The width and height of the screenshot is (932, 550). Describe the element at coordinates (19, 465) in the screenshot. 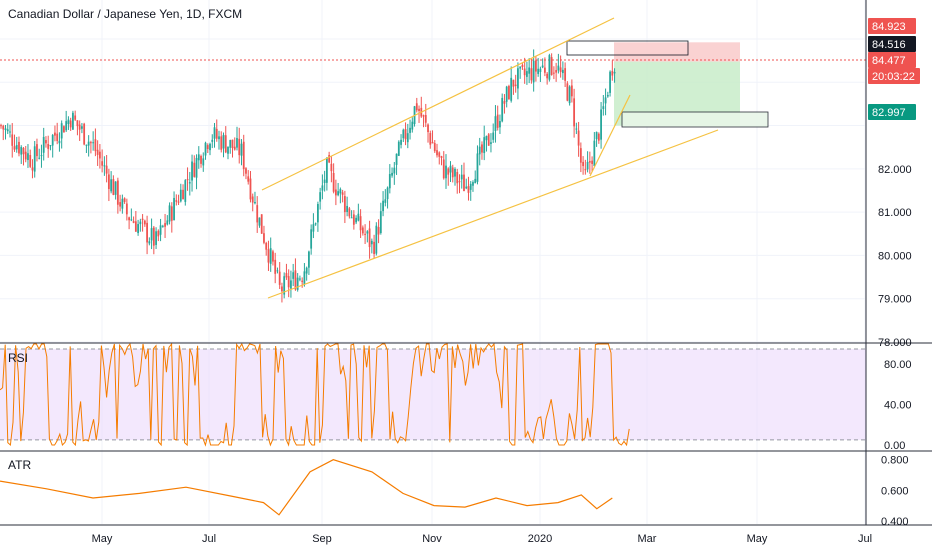

I see `atr-label: ATR` at that location.